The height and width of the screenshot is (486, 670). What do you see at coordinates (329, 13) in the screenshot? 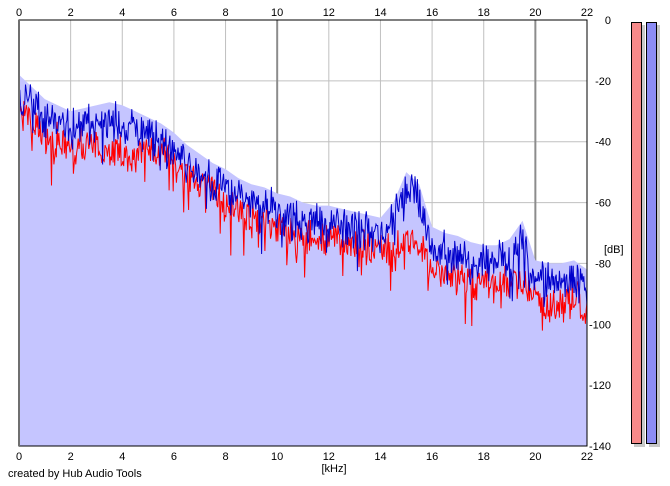
I see `x-tick-label-top: 12` at bounding box center [329, 13].